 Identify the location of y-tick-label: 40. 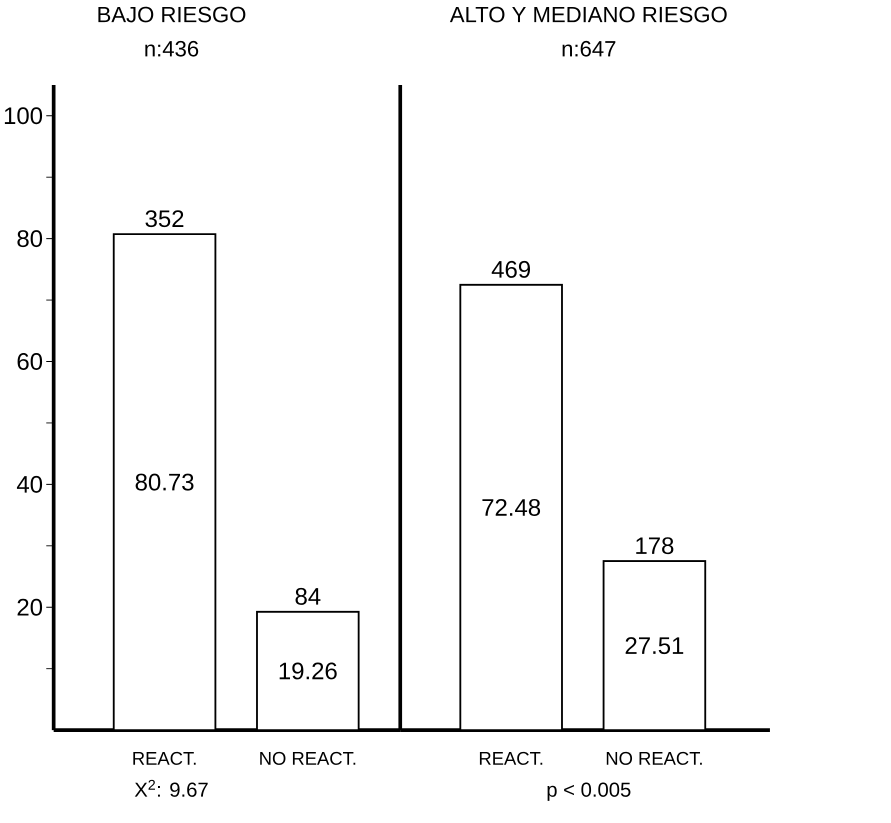
(29, 484).